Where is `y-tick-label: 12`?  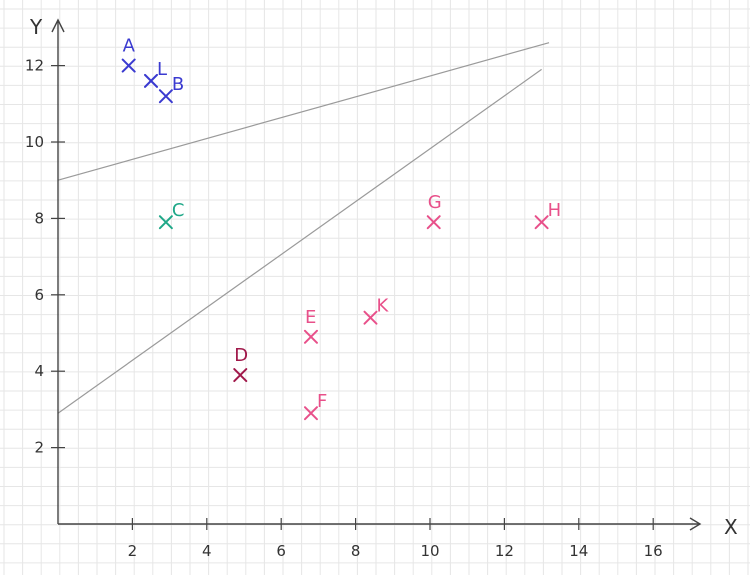 y-tick-label: 12 is located at coordinates (34, 66).